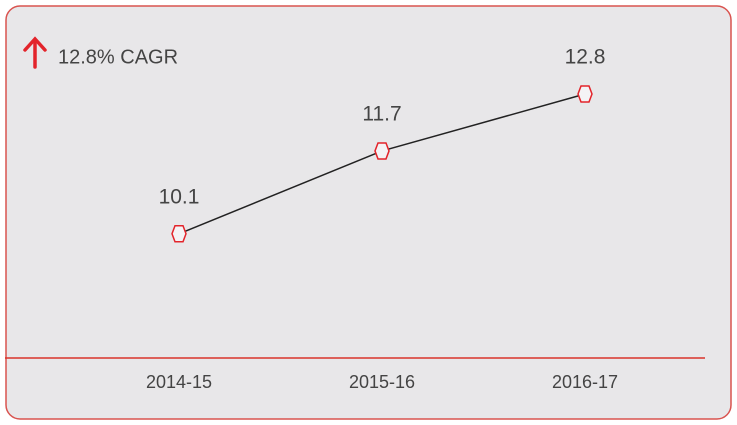 This screenshot has width=737, height=425. Describe the element at coordinates (382, 382) in the screenshot. I see `x-tick-label: 2015-16` at that location.